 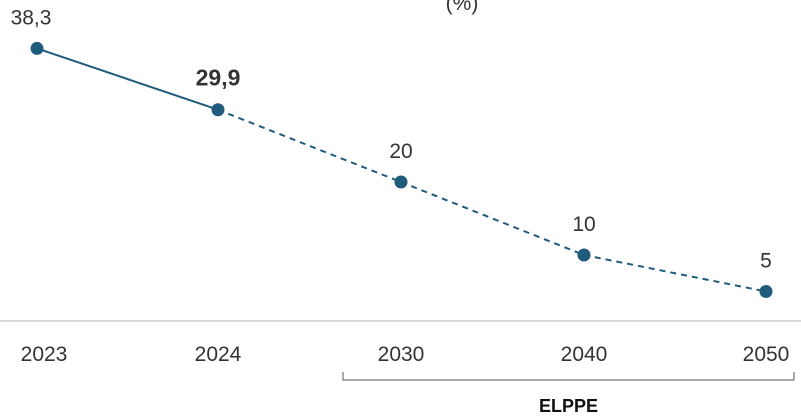 I want to click on solid-segment-2023-2024, so click(x=127, y=79).